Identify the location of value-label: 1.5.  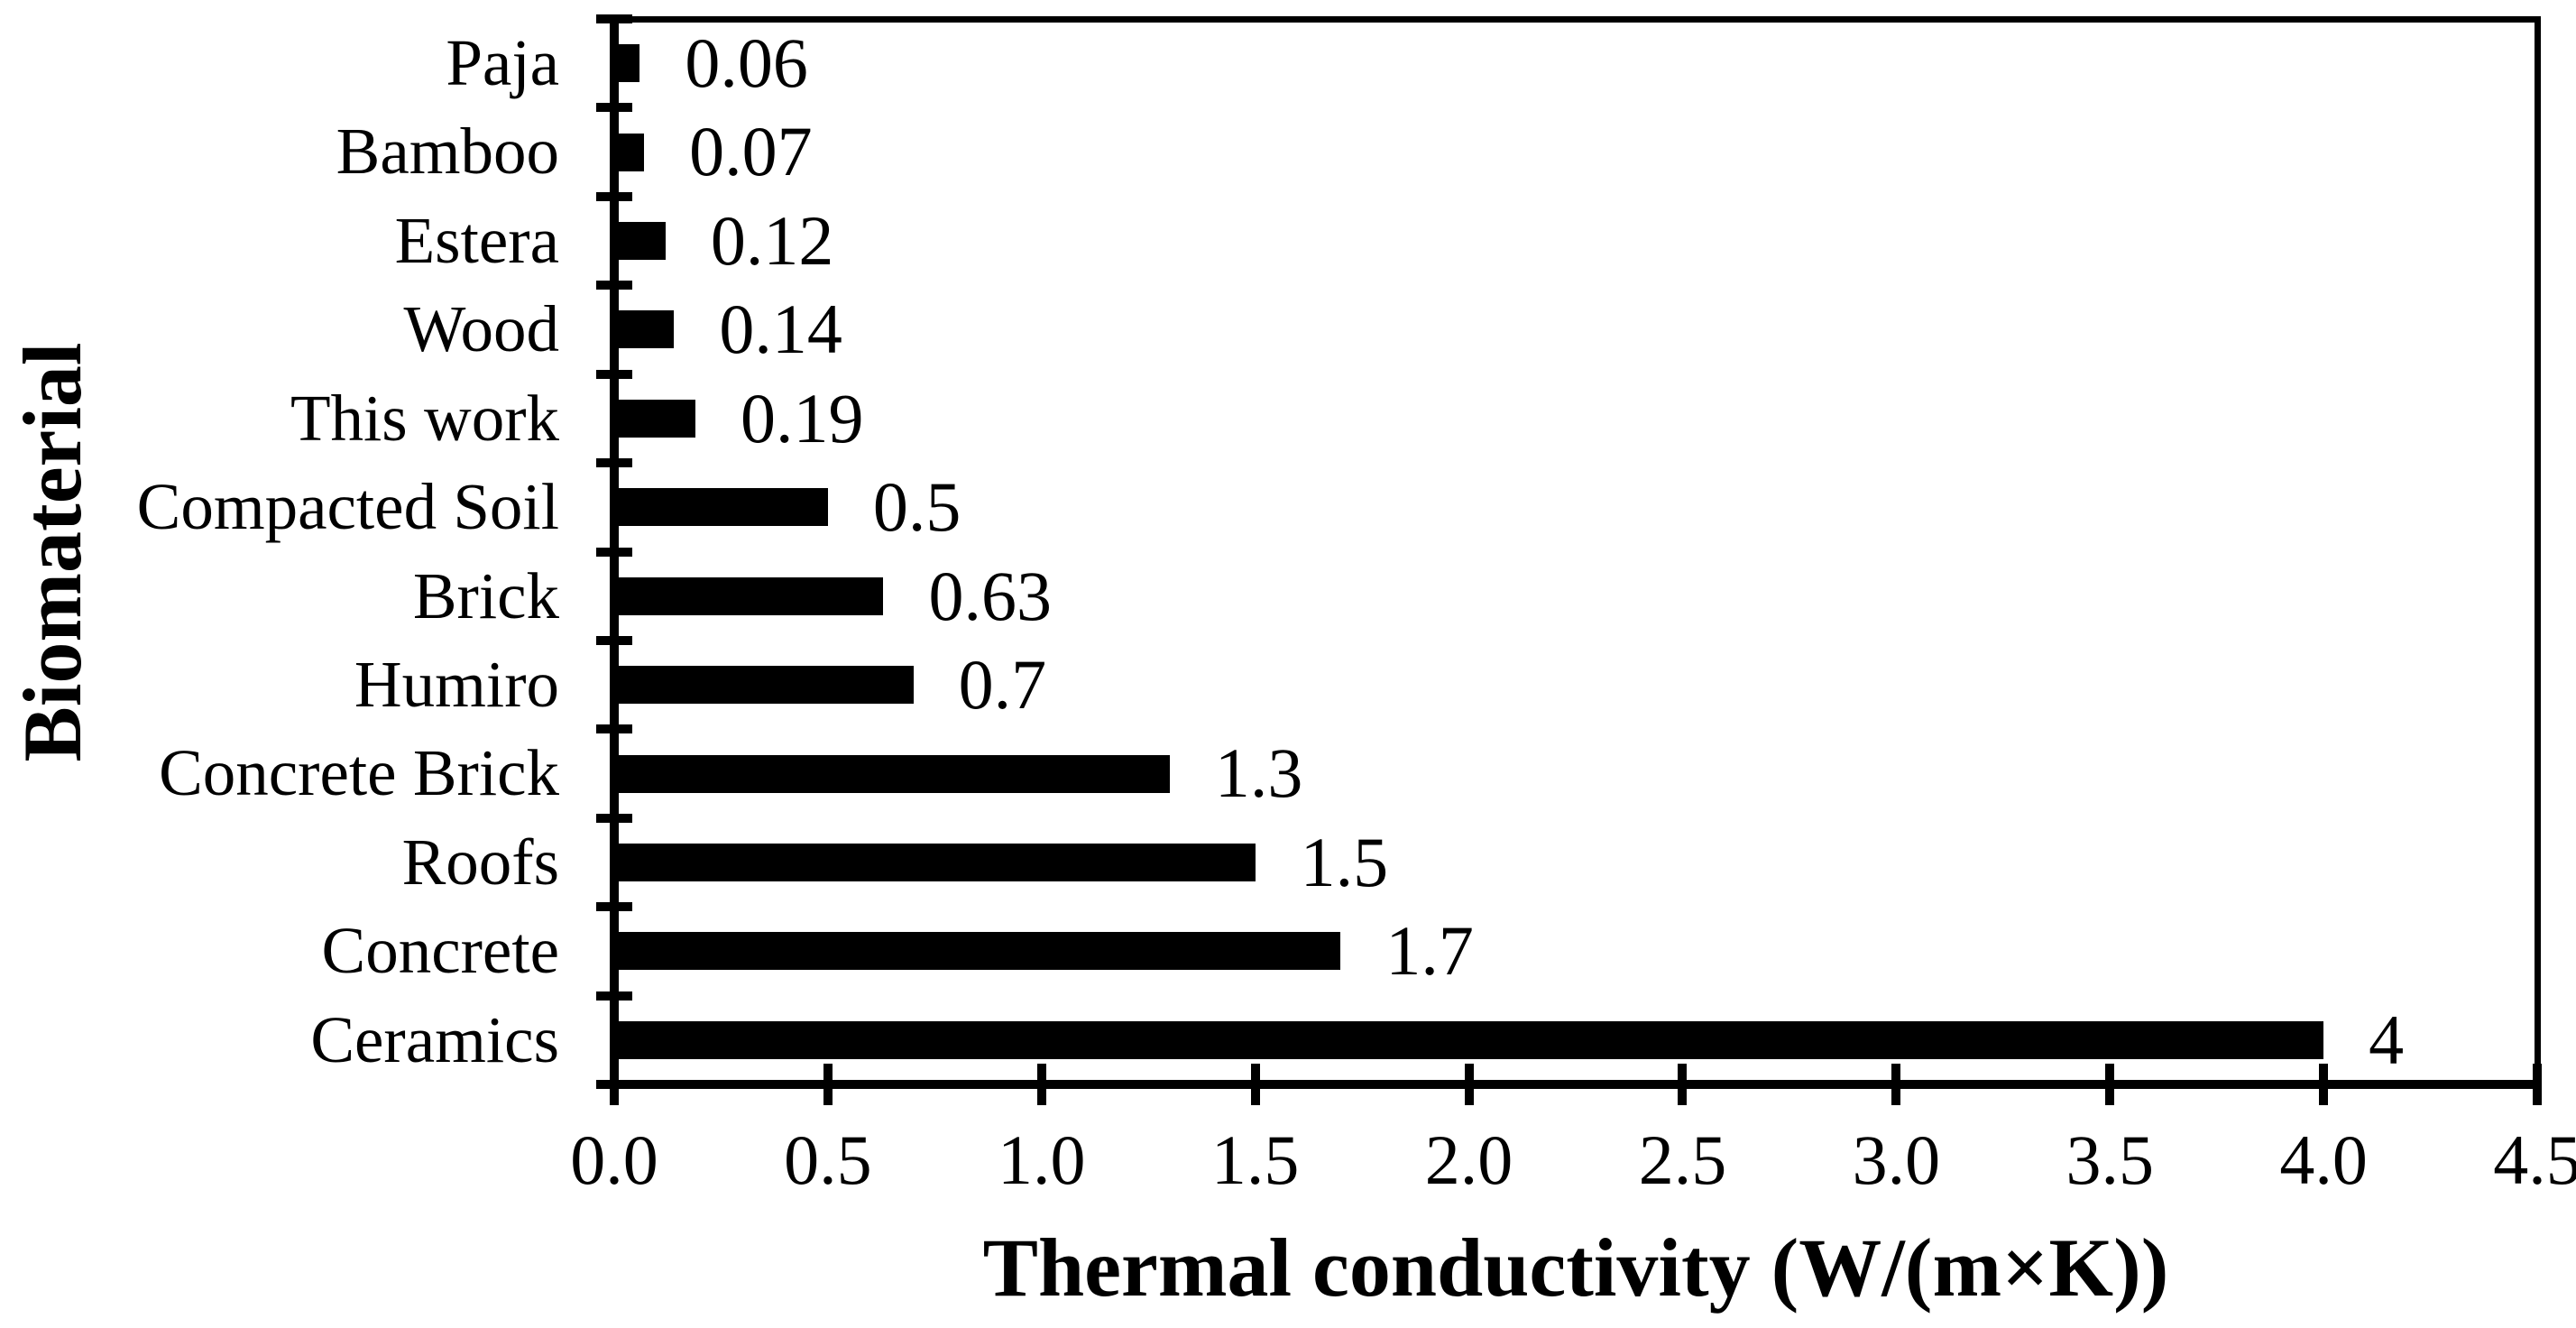
(1345, 861).